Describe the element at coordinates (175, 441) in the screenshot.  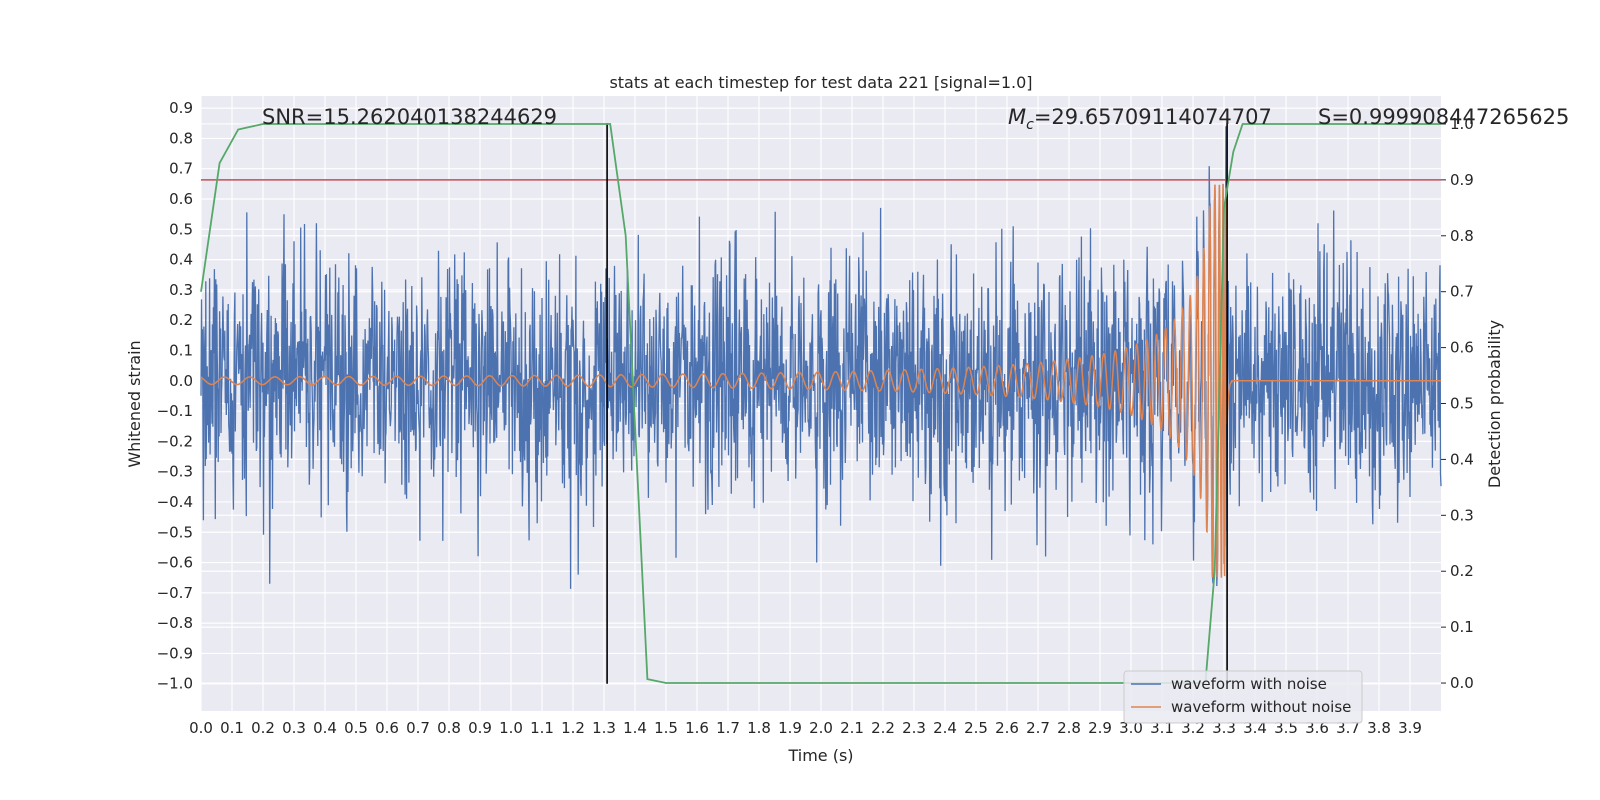
I see `y-tick-label: −0.2` at that location.